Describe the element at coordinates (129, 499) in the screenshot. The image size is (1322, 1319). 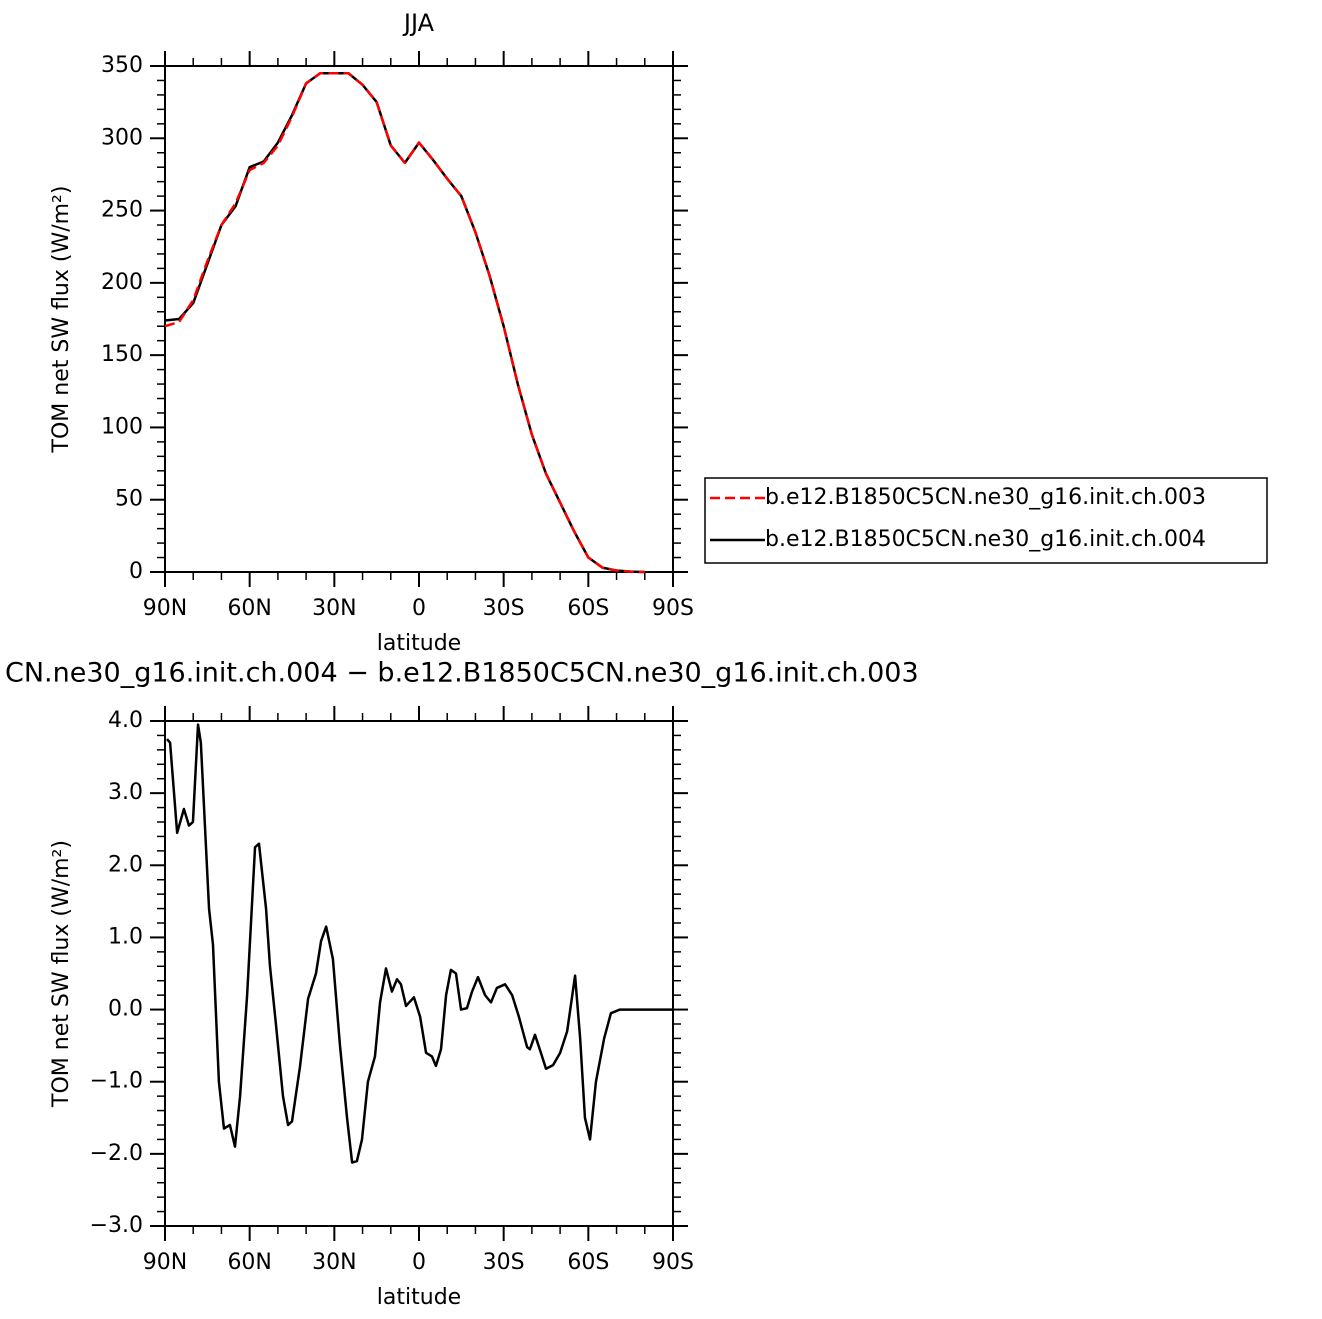
I see `y-tick-label: 50` at that location.